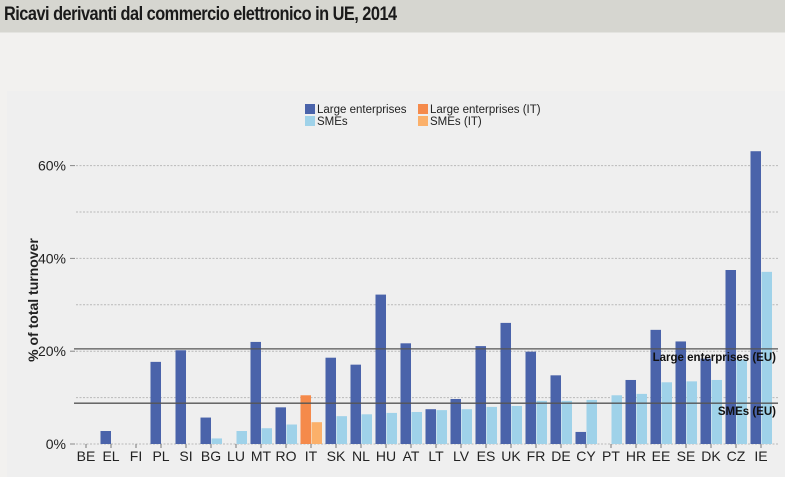 This screenshot has height=477, width=785. What do you see at coordinates (236, 456) in the screenshot?
I see `x-tick-label: LU` at bounding box center [236, 456].